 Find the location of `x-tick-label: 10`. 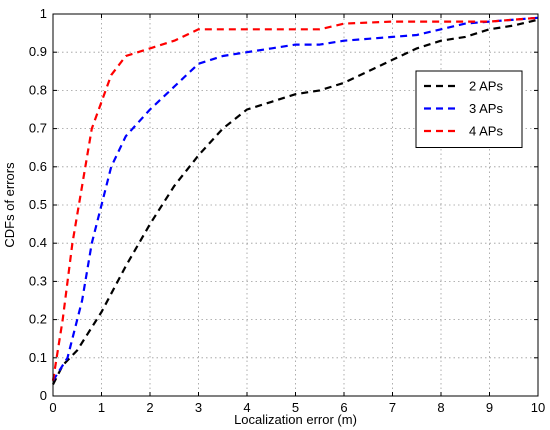

x-tick-label: 10 is located at coordinates (538, 407).